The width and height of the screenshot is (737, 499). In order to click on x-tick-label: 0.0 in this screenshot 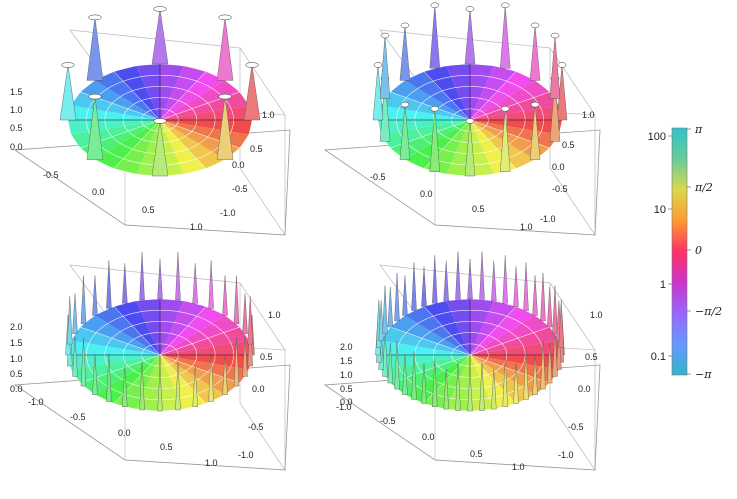, I will do `click(426, 194)`.